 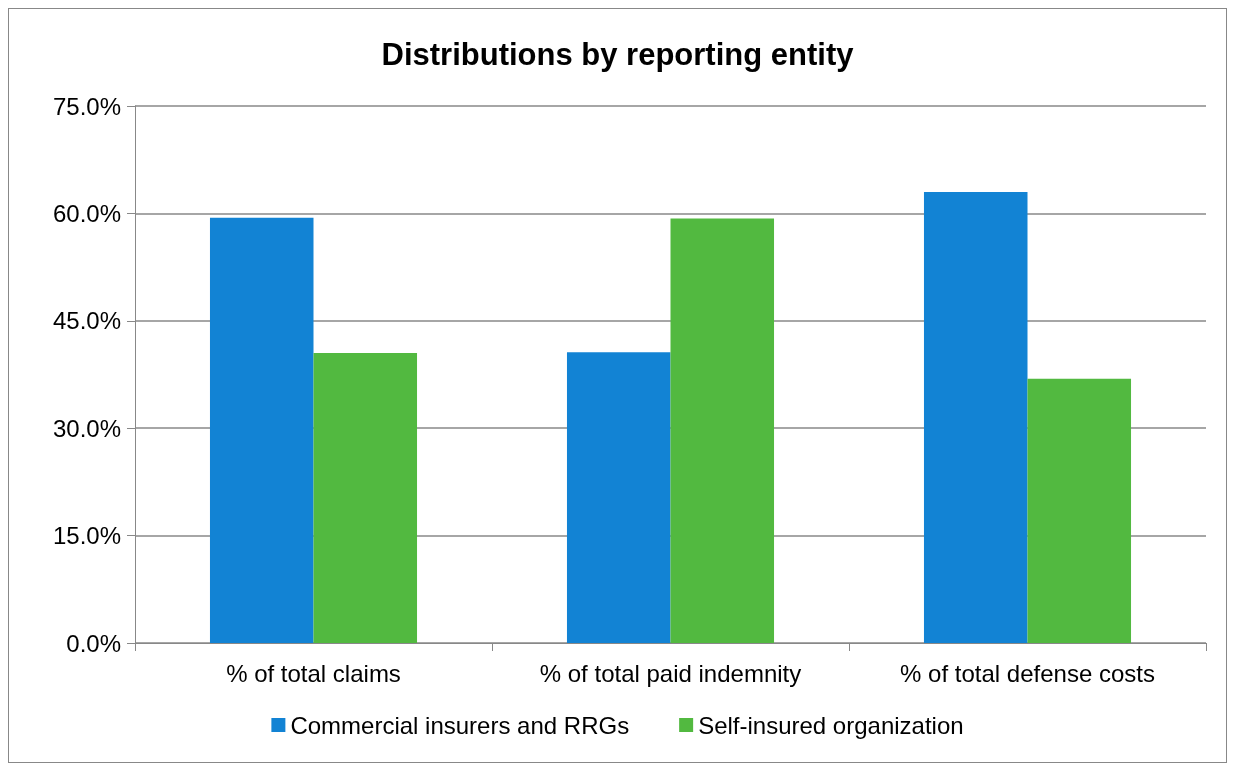 I want to click on x-tick-label: % of total defense costs, so click(x=1027, y=673).